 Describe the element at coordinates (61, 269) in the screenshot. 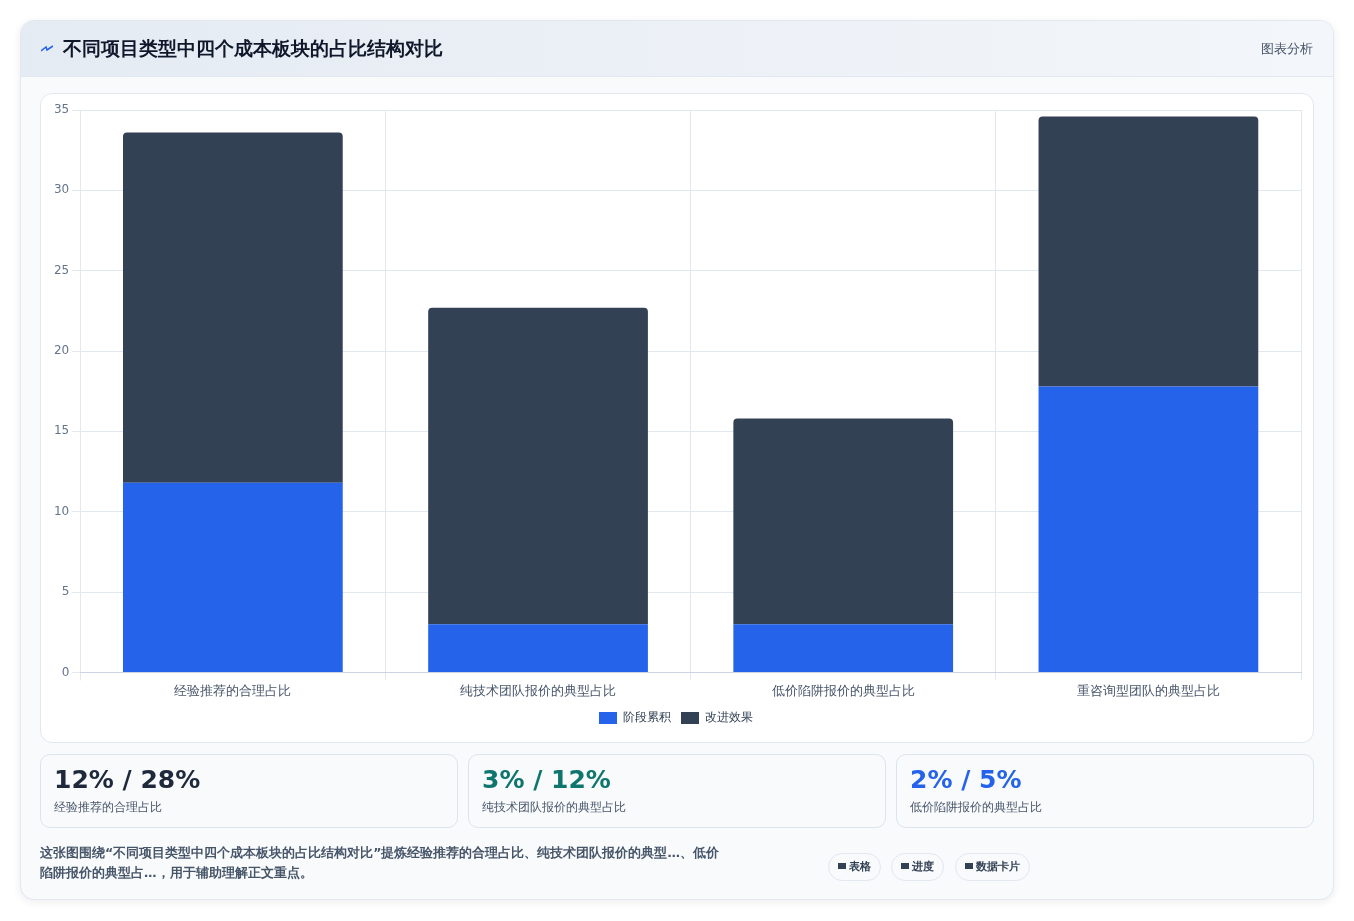

I see `y-tick-label: 25` at that location.